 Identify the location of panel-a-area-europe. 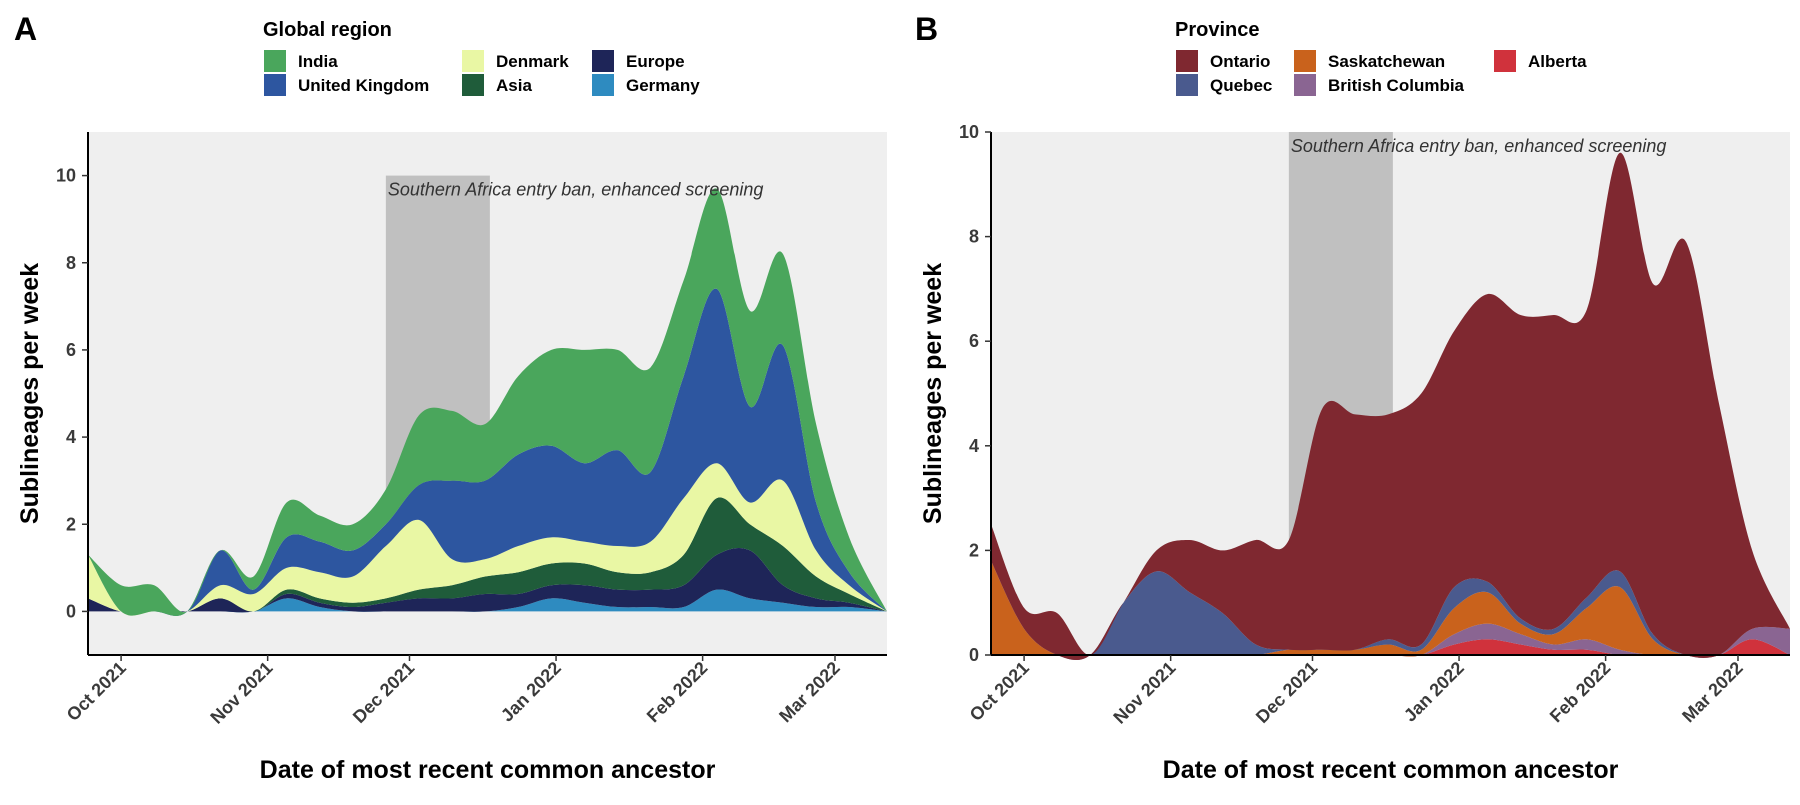
(487, 580).